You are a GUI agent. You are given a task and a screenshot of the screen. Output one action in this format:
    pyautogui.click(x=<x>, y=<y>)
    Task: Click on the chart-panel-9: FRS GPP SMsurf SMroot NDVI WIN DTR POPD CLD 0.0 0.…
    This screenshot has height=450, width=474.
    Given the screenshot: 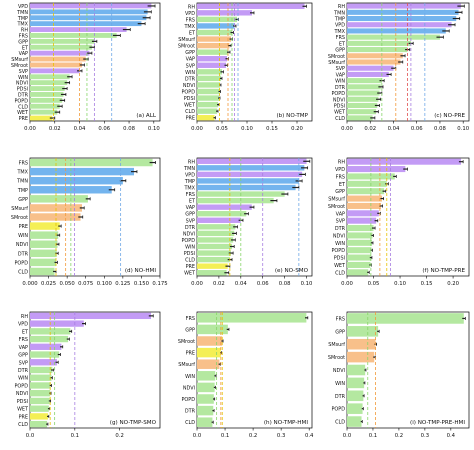 What is the action you would take?
    pyautogui.click(x=399, y=375)
    